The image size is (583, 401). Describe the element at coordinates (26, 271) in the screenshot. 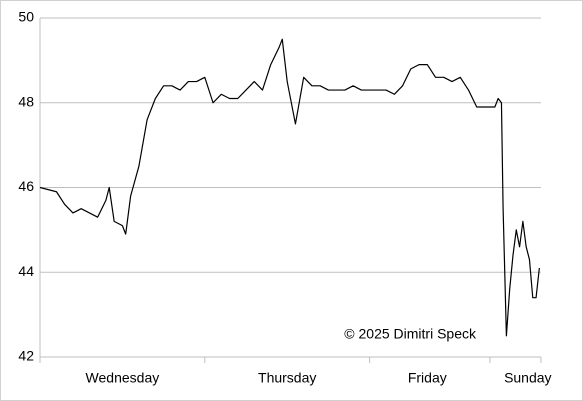

I see `y-tick-label: 44` at that location.